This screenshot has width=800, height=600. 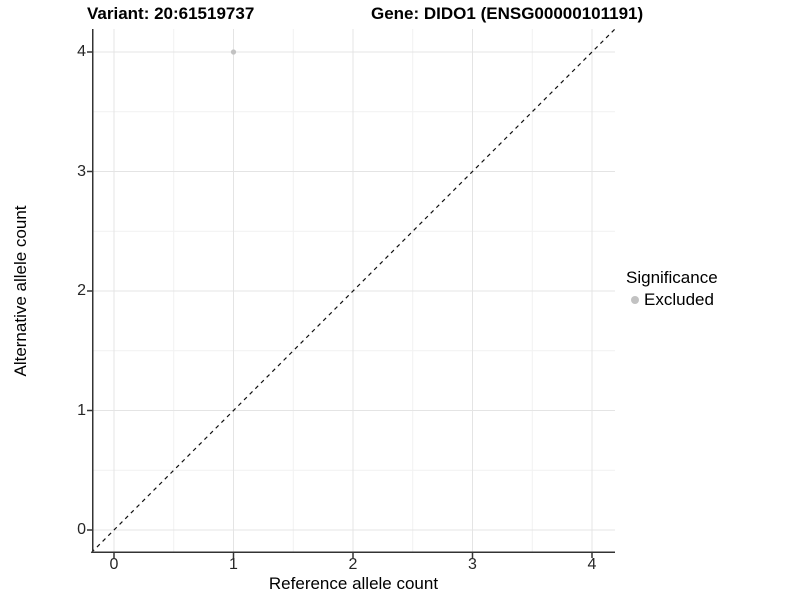 I want to click on x-tick-label: 1, so click(x=233, y=564).